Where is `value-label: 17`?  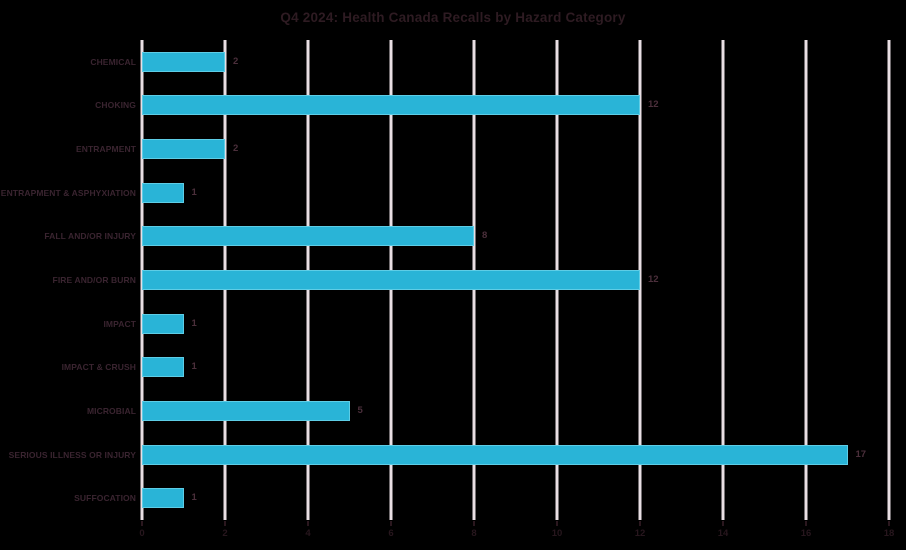 value-label: 17 is located at coordinates (861, 454).